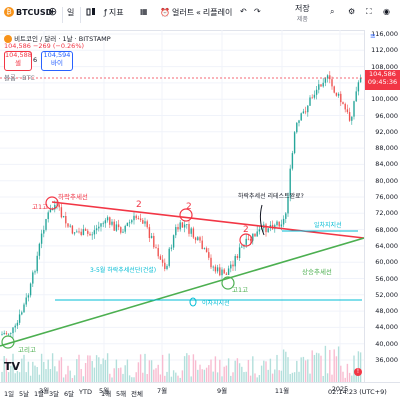 The height and width of the screenshot is (401, 400). I want to click on range-button: 3달, so click(54, 394).